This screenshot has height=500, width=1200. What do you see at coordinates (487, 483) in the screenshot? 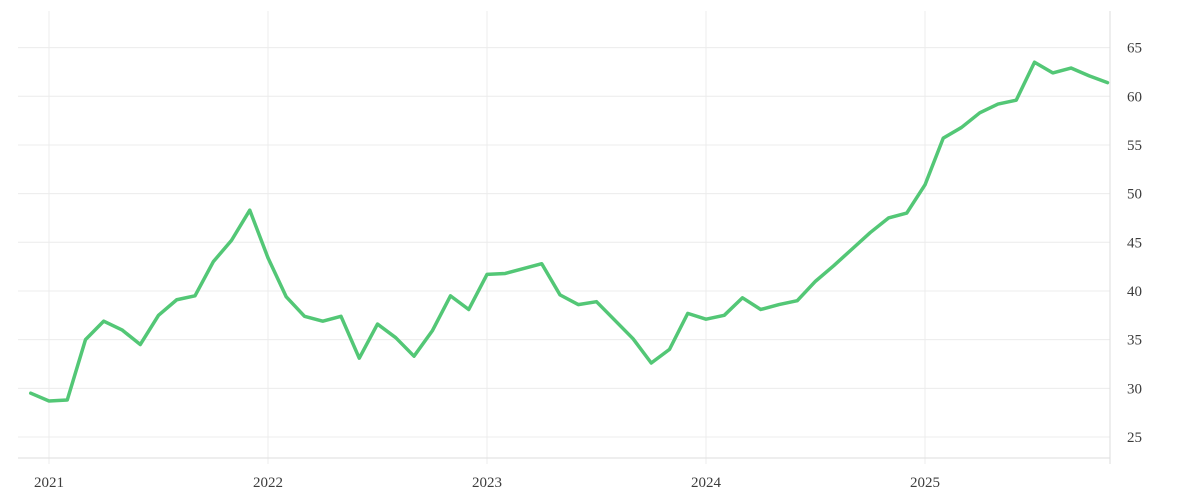
I see `x-axis-tick-label: 2023` at bounding box center [487, 483].